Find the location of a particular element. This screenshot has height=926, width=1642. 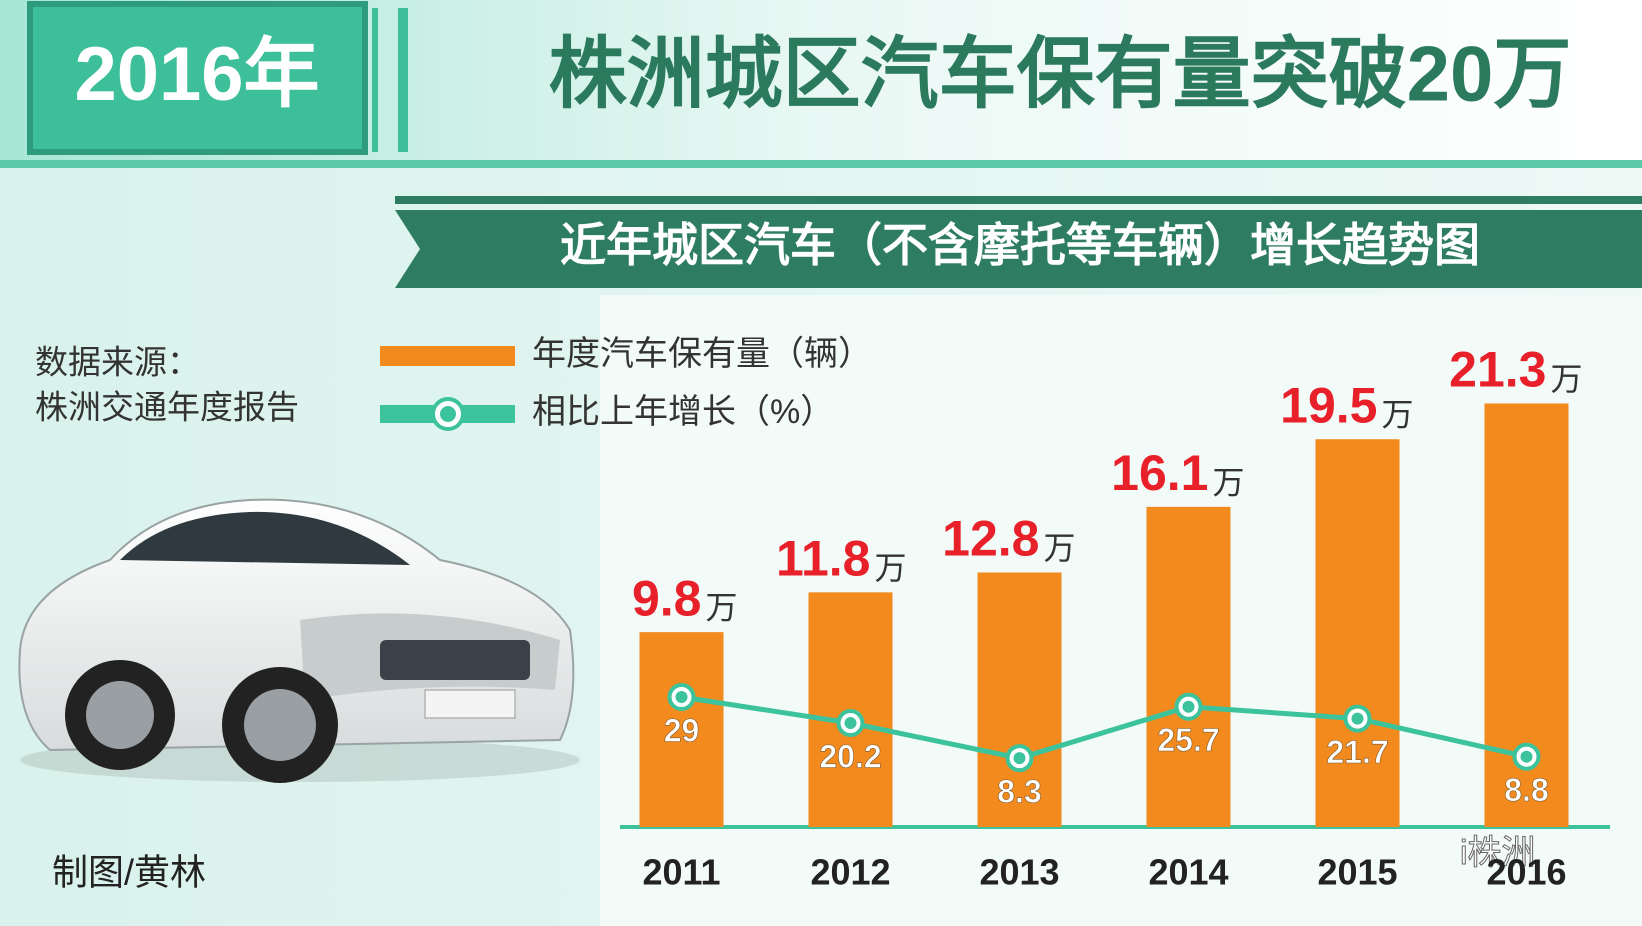

banner-rule is located at coordinates (1018, 200).